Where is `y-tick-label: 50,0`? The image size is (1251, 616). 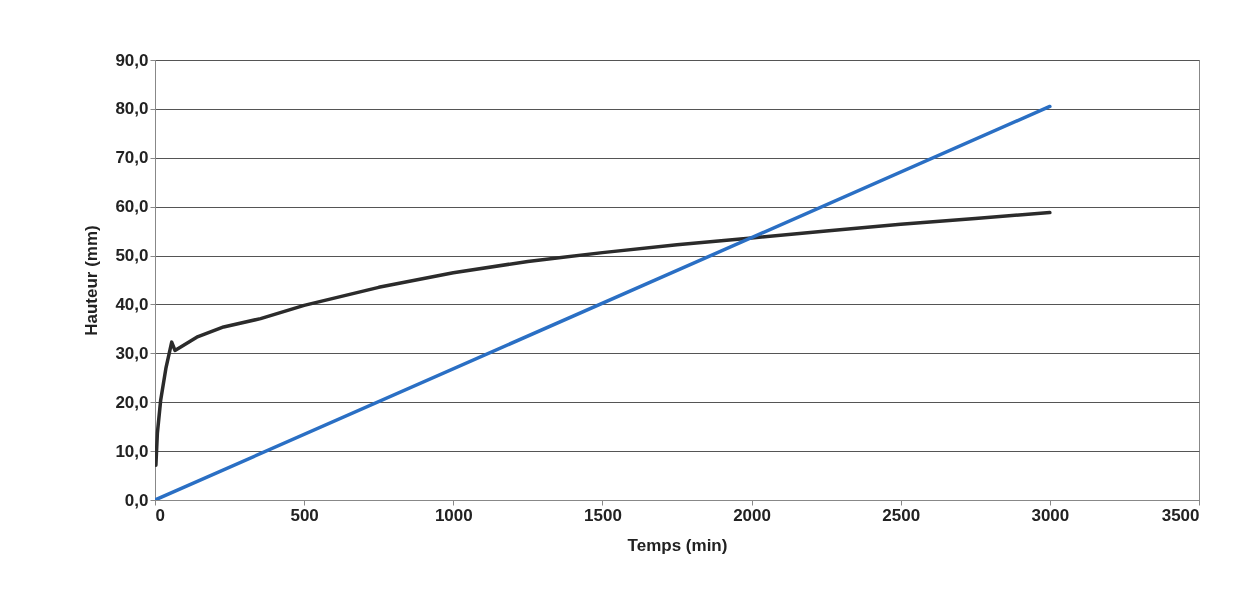
y-tick-label: 50,0 is located at coordinates (132, 256).